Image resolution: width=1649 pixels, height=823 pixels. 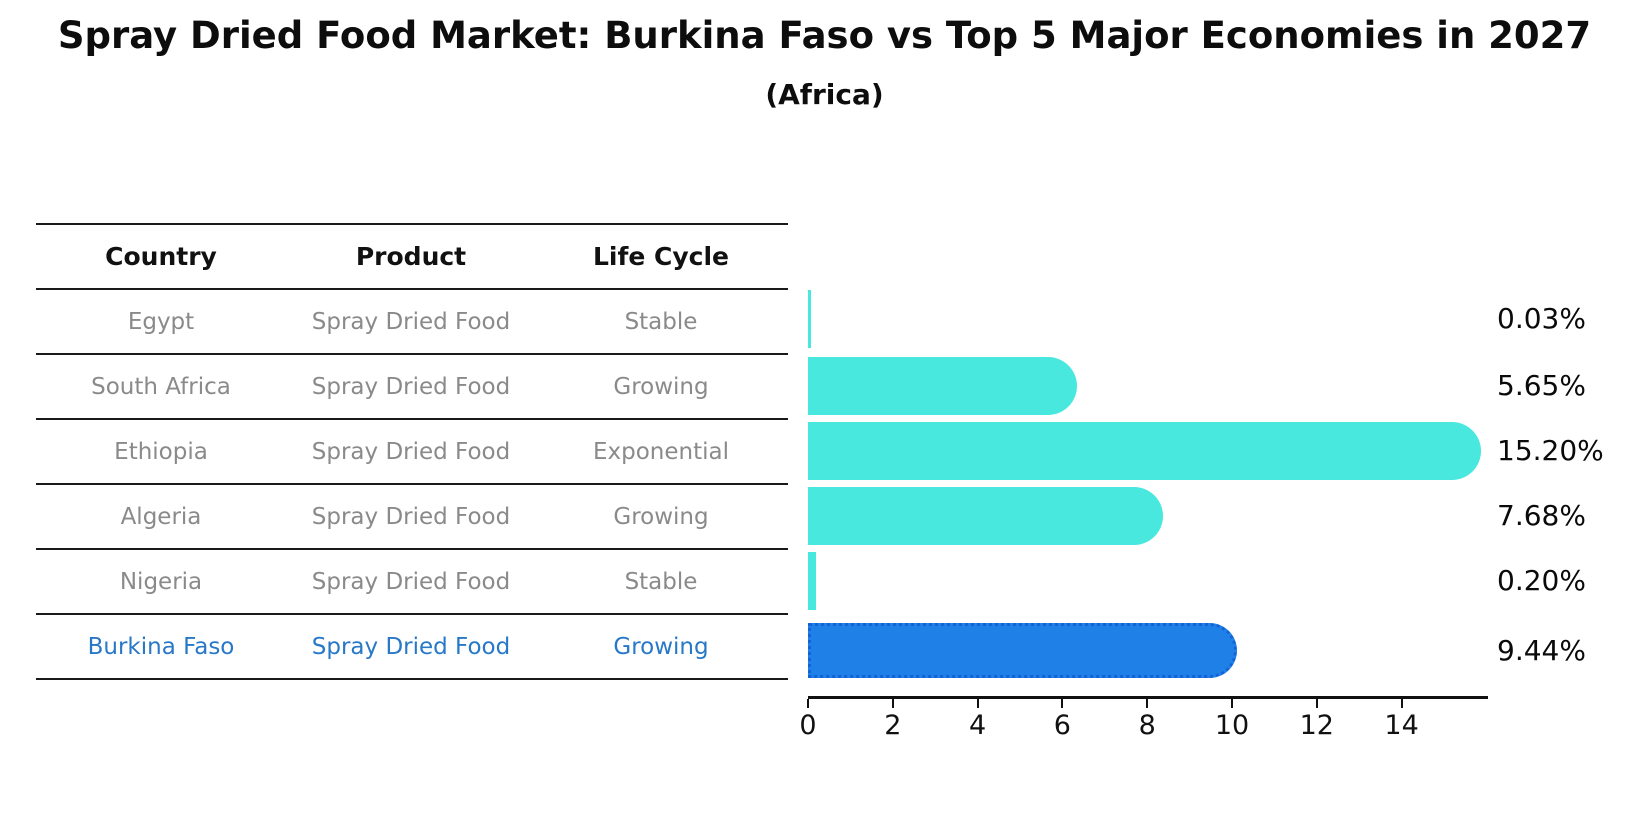 I want to click on table-row: South Africa Spray Dried Food Growing, so click(x=412, y=385).